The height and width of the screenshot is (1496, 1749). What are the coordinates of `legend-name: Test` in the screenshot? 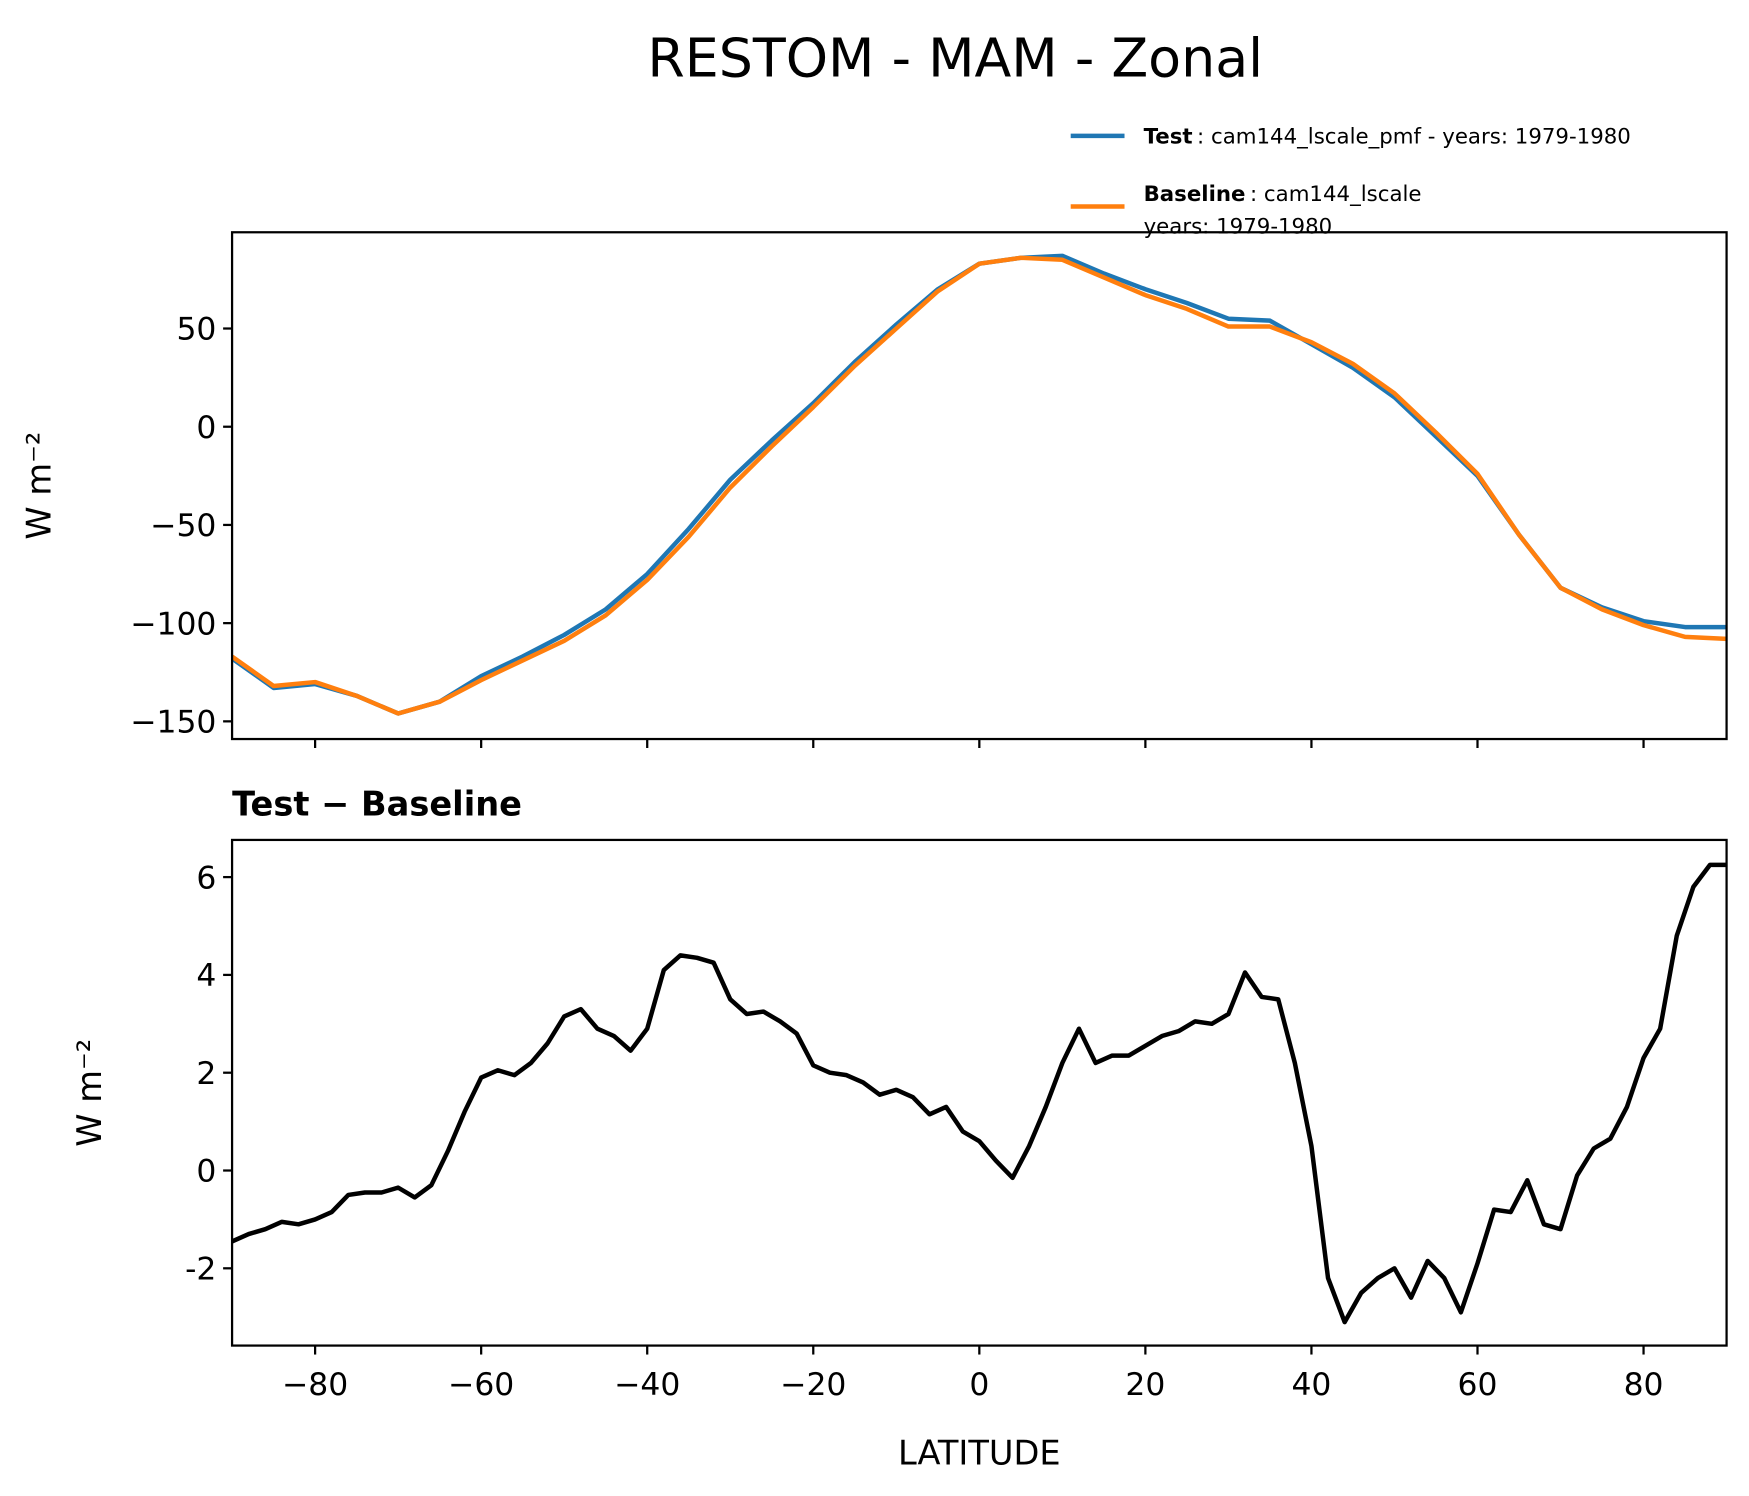 It's located at (1168, 137).